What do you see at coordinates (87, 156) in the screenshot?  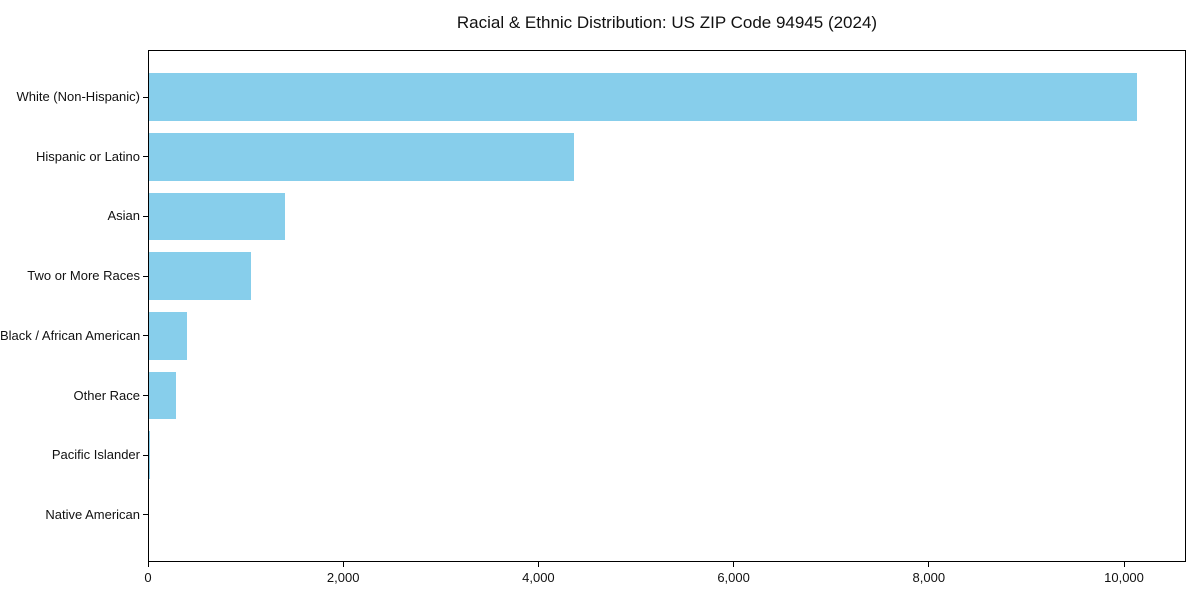 I see `y-tick-label: Hispanic or Latino` at bounding box center [87, 156].